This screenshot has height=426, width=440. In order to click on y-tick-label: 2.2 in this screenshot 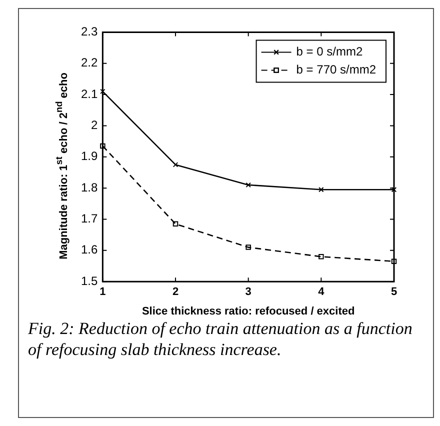, I will do `click(89, 63)`.